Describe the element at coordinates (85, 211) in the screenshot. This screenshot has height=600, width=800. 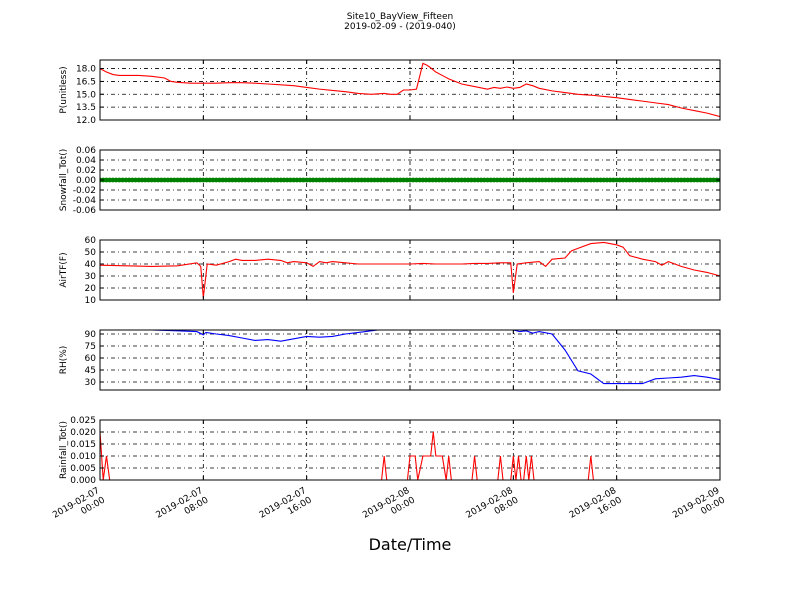
I see `y-tick-label: -0.06` at that location.